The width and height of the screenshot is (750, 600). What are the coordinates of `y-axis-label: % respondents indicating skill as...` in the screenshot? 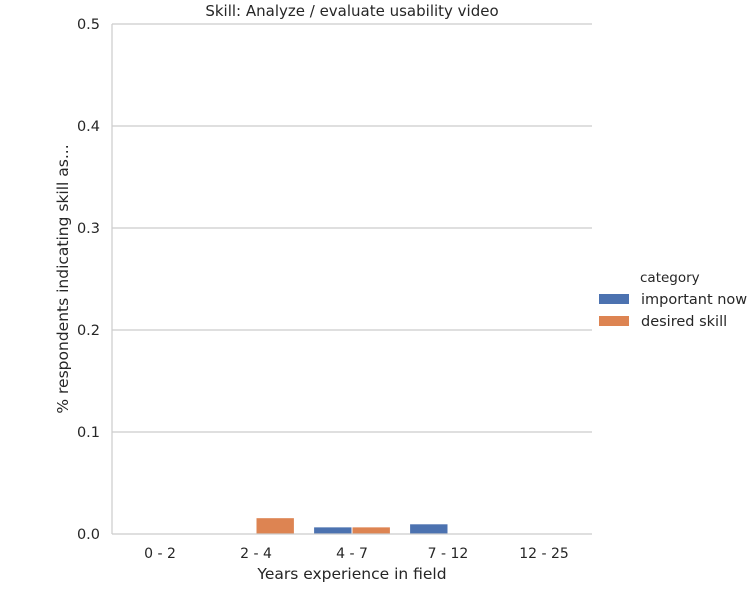 It's located at (63, 278).